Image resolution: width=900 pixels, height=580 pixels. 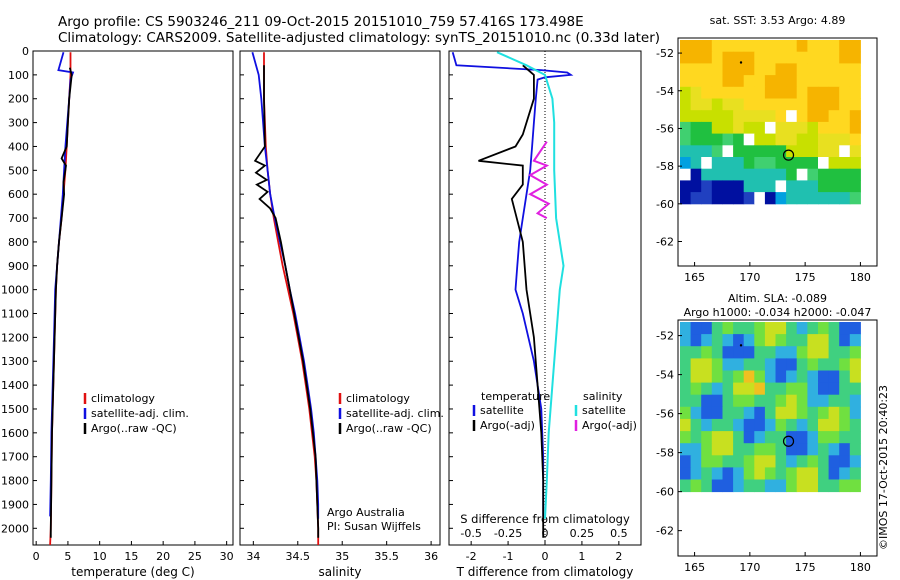 I want to click on legend-entry: Argo(-adj), so click(x=609, y=425).